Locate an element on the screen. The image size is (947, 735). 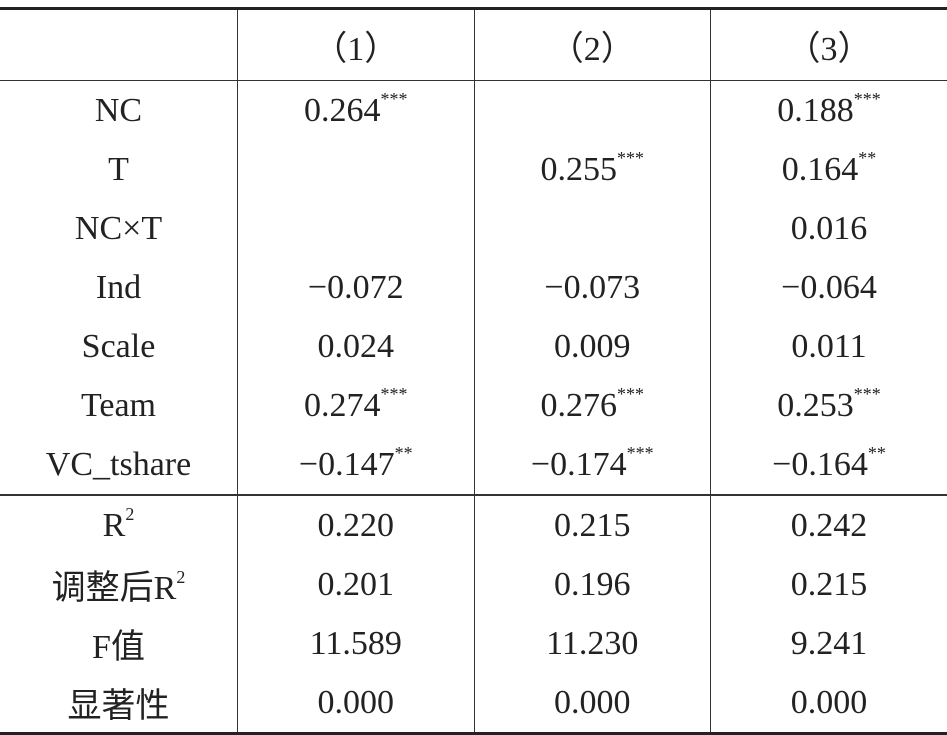
row-label: NC×T is located at coordinates (119, 228).